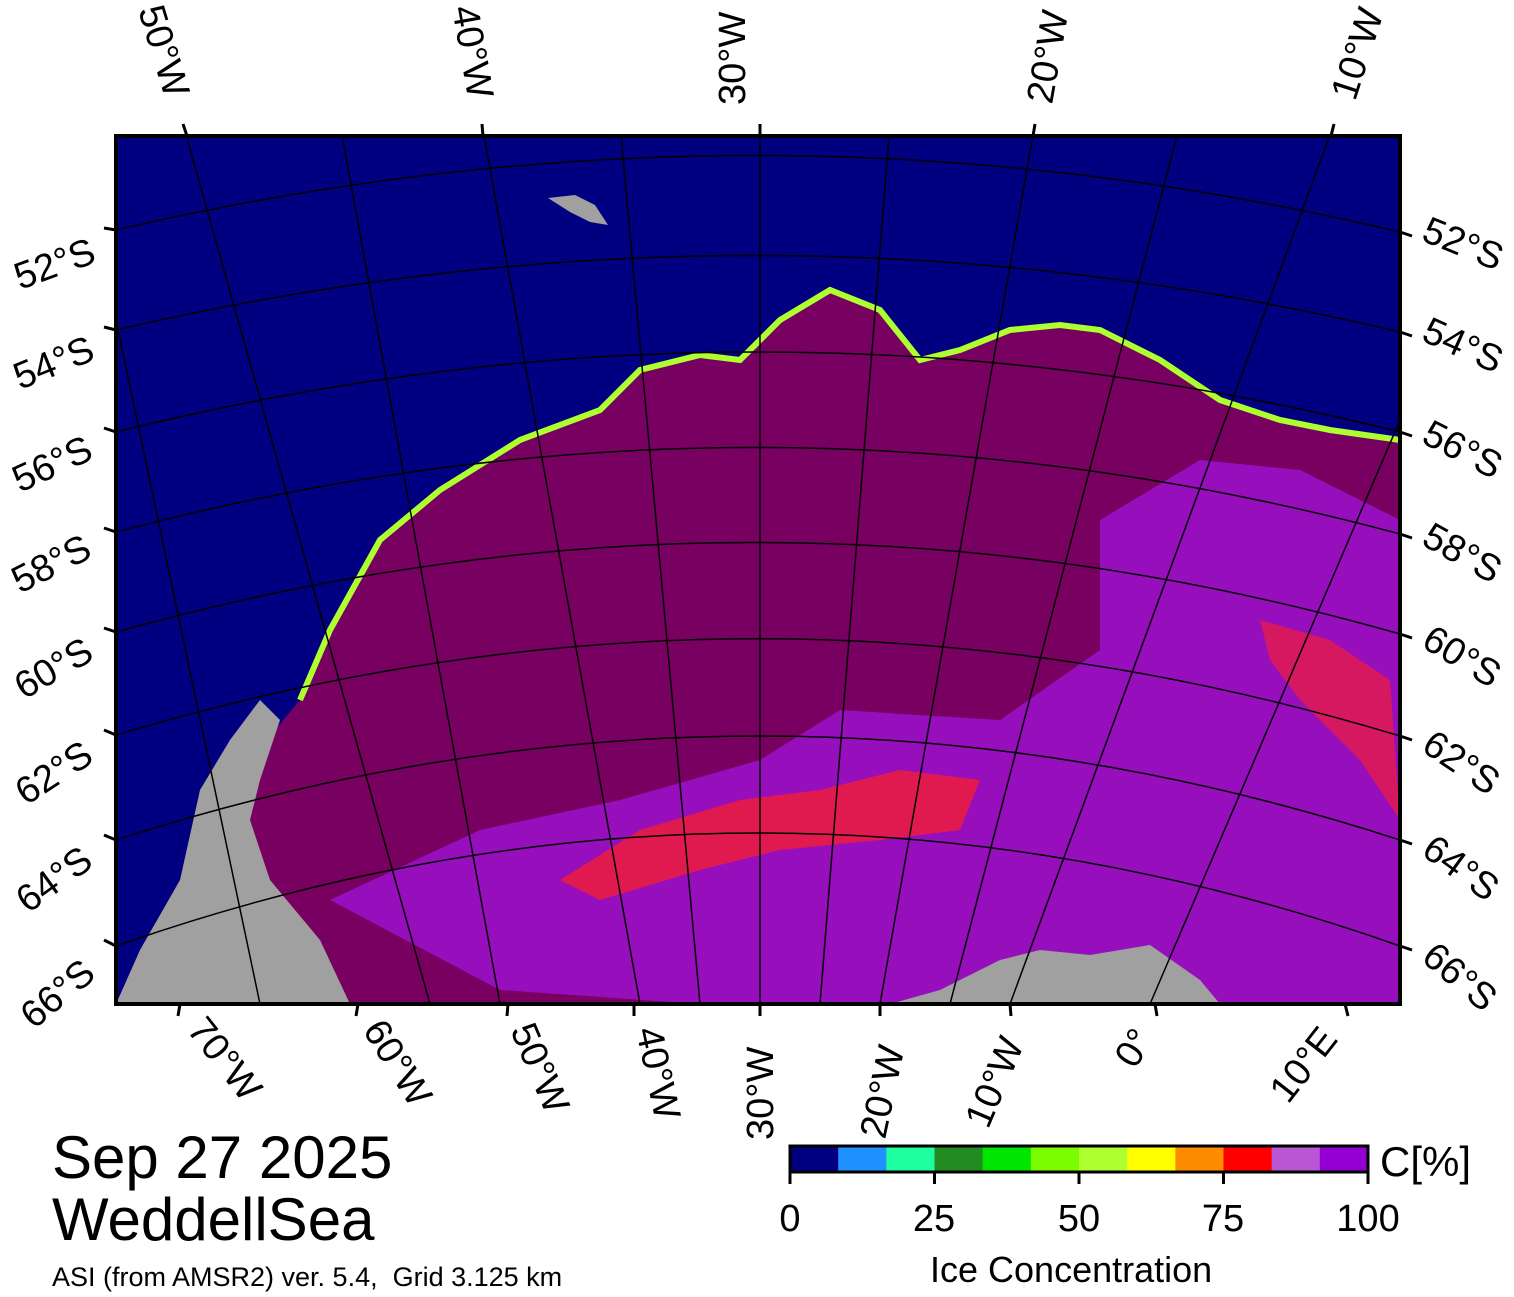 This screenshot has height=1297, width=1514. I want to click on right-lat-label: 60°S, so click(1461, 657).